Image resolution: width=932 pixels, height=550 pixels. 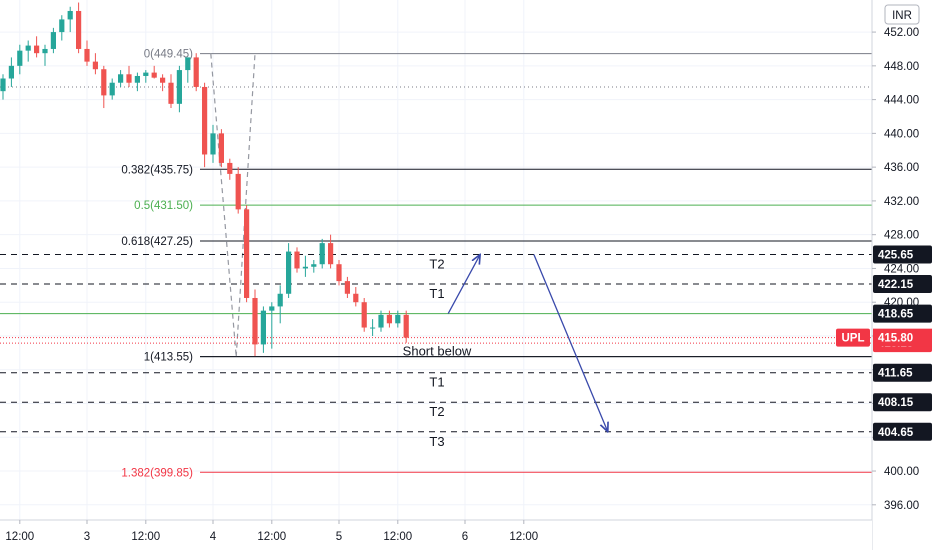 I want to click on level-tag-background, so click(x=902, y=254).